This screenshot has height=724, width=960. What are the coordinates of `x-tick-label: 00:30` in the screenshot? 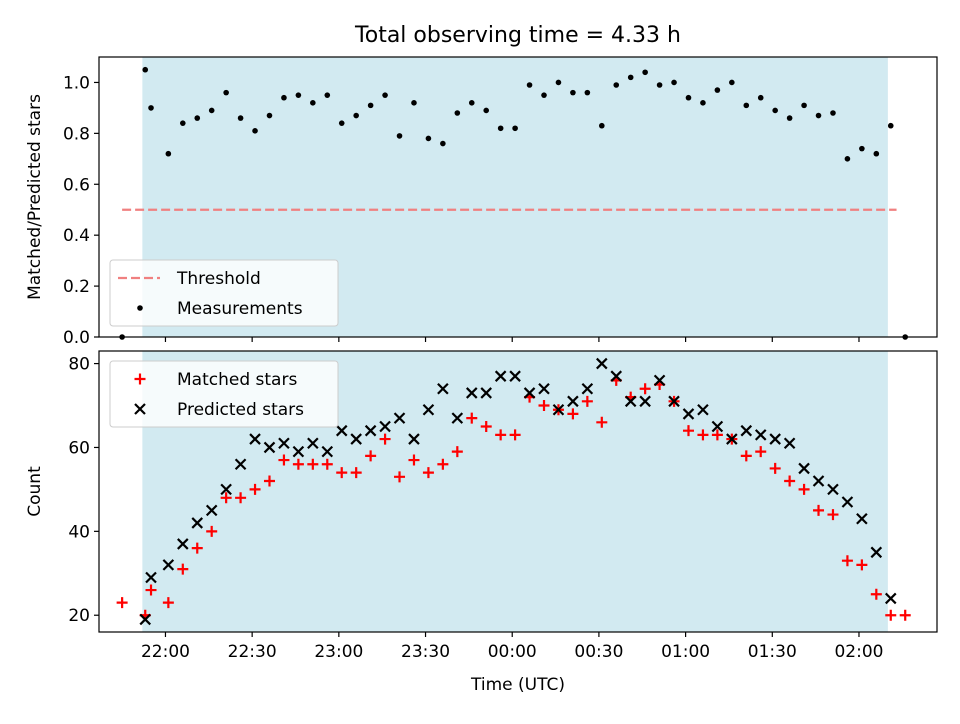 It's located at (598, 652).